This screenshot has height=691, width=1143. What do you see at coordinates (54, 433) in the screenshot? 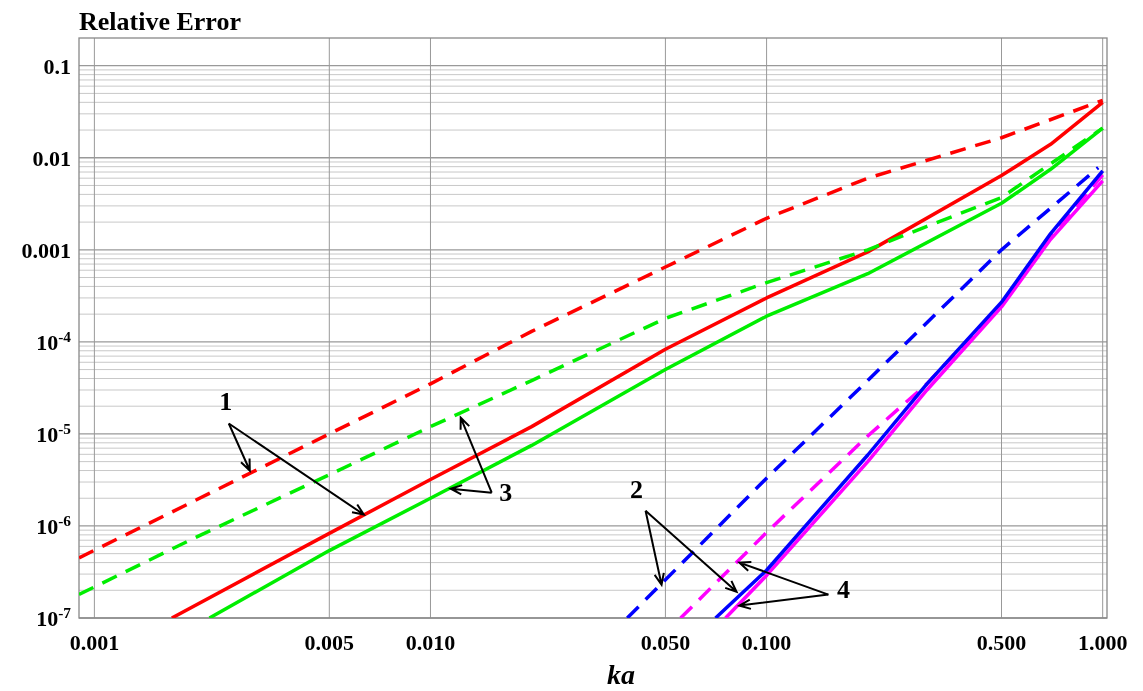
I see `y-tick-label: 10$^{-5}$` at bounding box center [54, 433].